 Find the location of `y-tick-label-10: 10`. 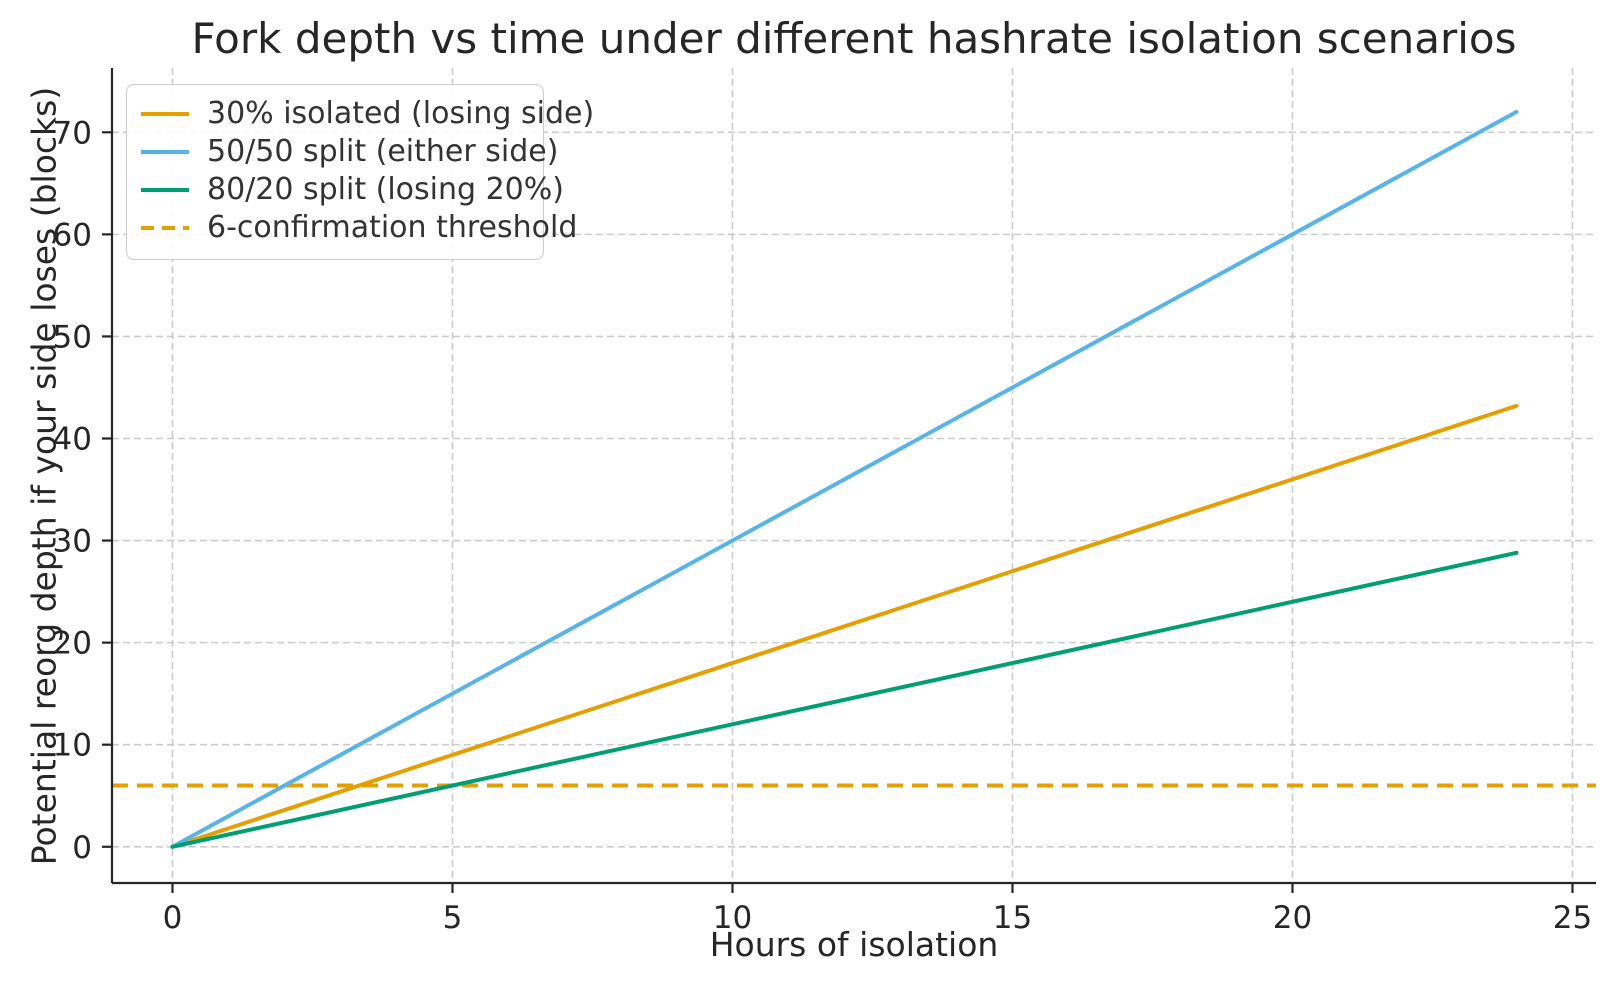

y-tick-label-10: 10 is located at coordinates (72, 746).